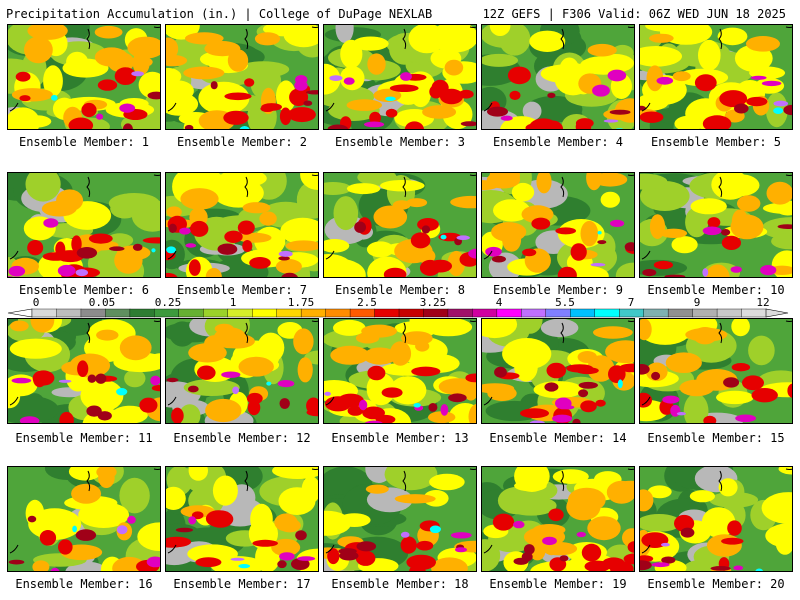 This screenshot has height=600, width=800. Describe the element at coordinates (558, 290) in the screenshot. I see `ensemble-member-label: Ensemble Member: 9` at that location.